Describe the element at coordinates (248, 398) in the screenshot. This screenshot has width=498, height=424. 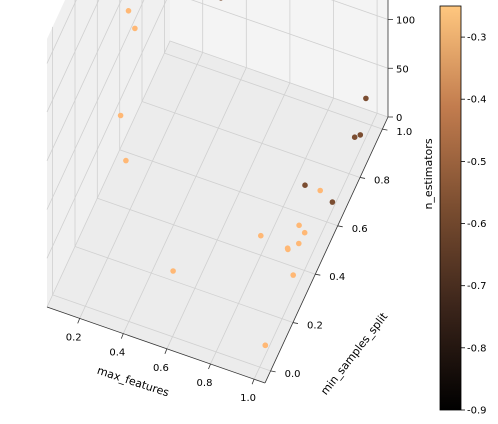
I see `x-tick-label: 1.0` at that location.